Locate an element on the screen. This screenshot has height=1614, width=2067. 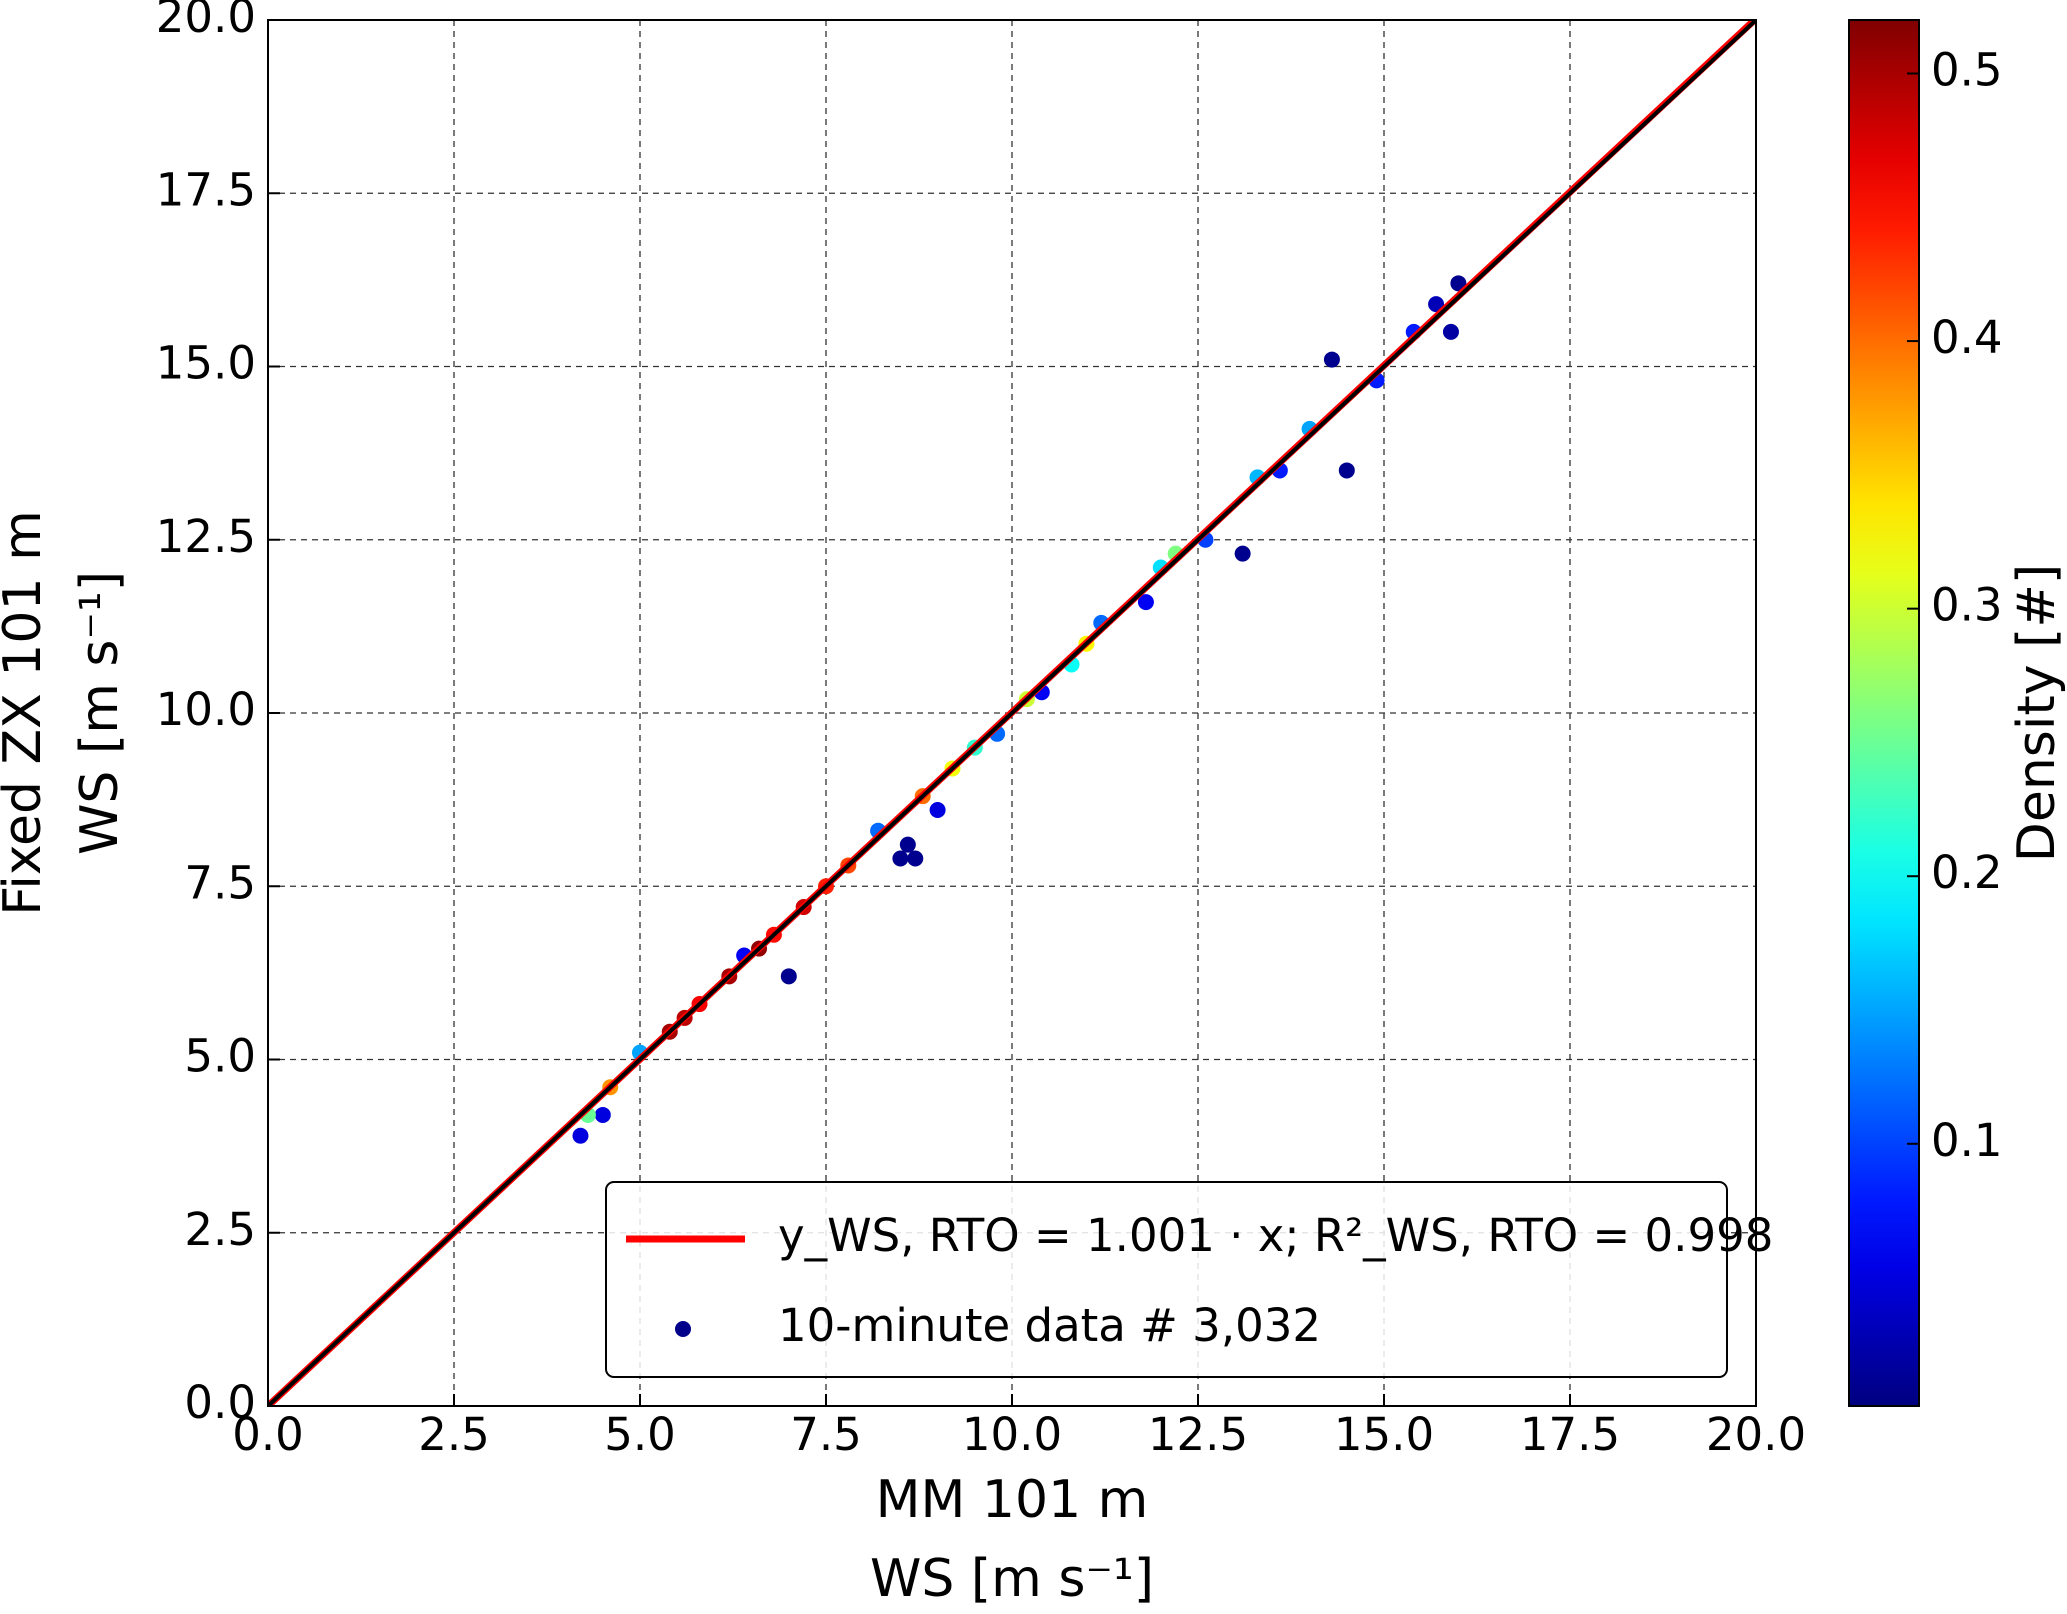
x-axis-label: WS [m s⁻¹] is located at coordinates (1012, 1579).